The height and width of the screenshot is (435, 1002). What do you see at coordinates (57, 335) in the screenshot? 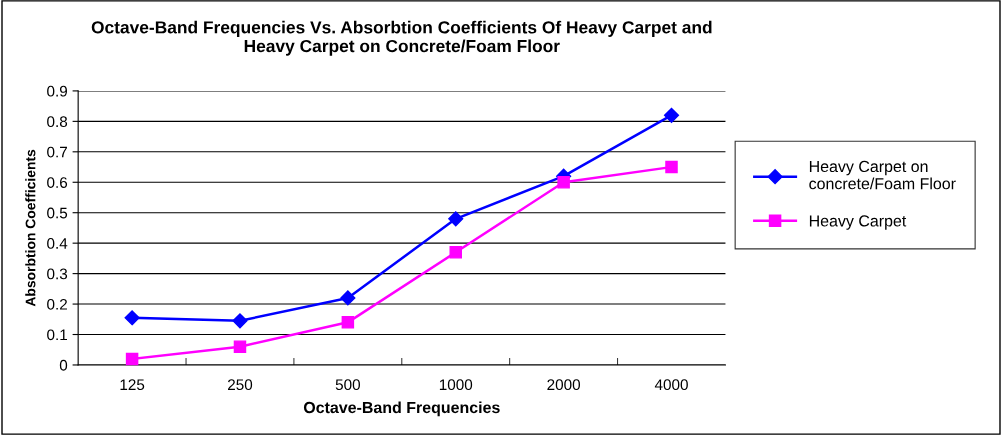
I see `y-tick-label: 0.1` at bounding box center [57, 335].